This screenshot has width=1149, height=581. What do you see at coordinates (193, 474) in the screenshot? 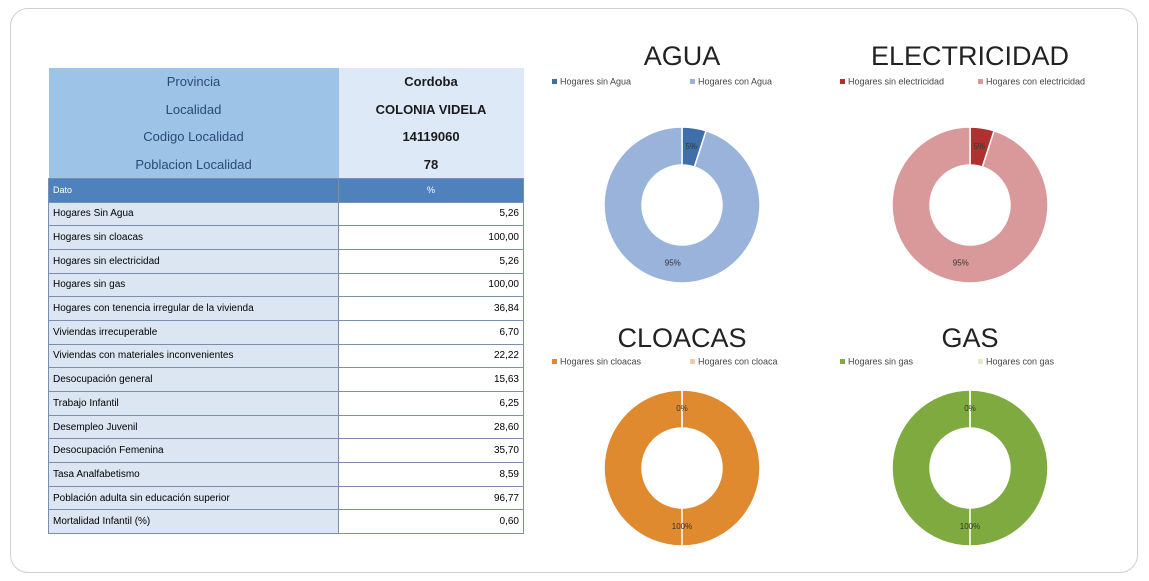
I see `table-cell: Tasa Analfabetismo` at bounding box center [193, 474].